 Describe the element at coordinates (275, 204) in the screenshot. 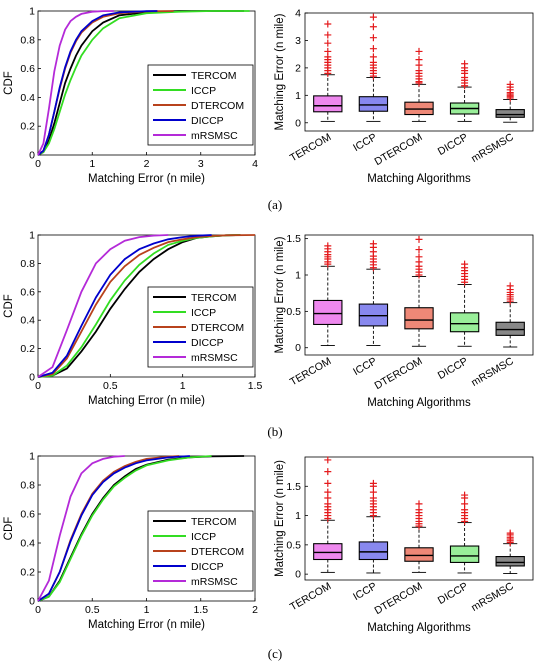

I see `caption-a: (a)` at that location.